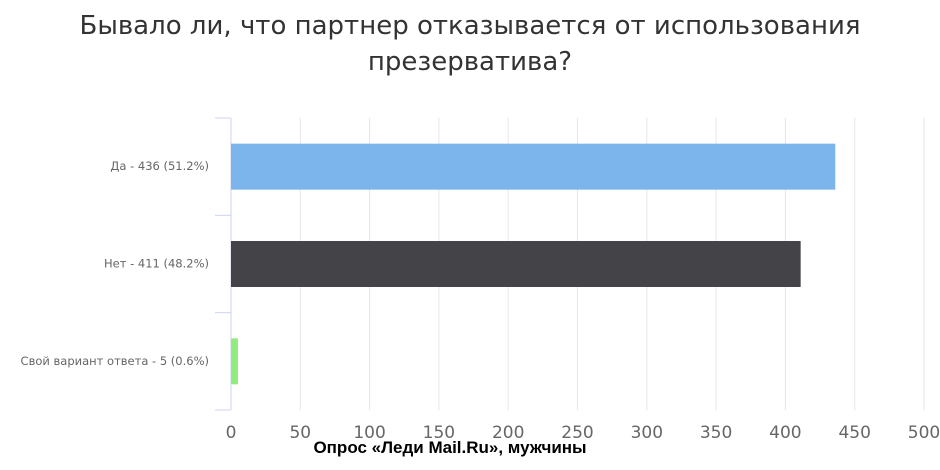 This screenshot has height=470, width=940. I want to click on x-tick-label: 150, so click(439, 433).